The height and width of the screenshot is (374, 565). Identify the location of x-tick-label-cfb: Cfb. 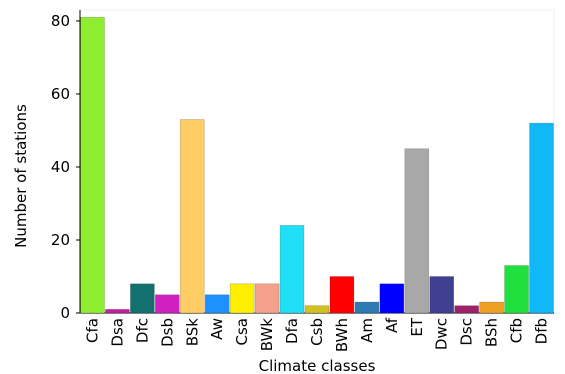
(517, 330).